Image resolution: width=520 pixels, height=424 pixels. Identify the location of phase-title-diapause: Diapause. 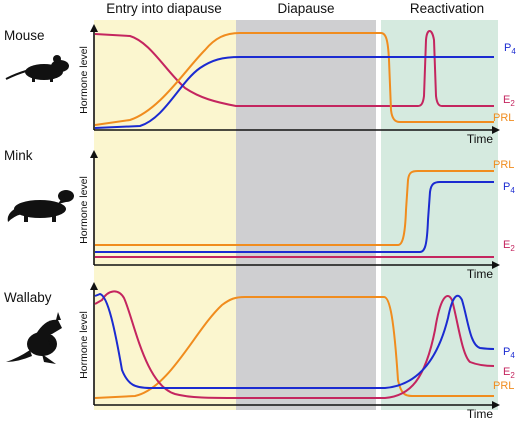
(305, 8).